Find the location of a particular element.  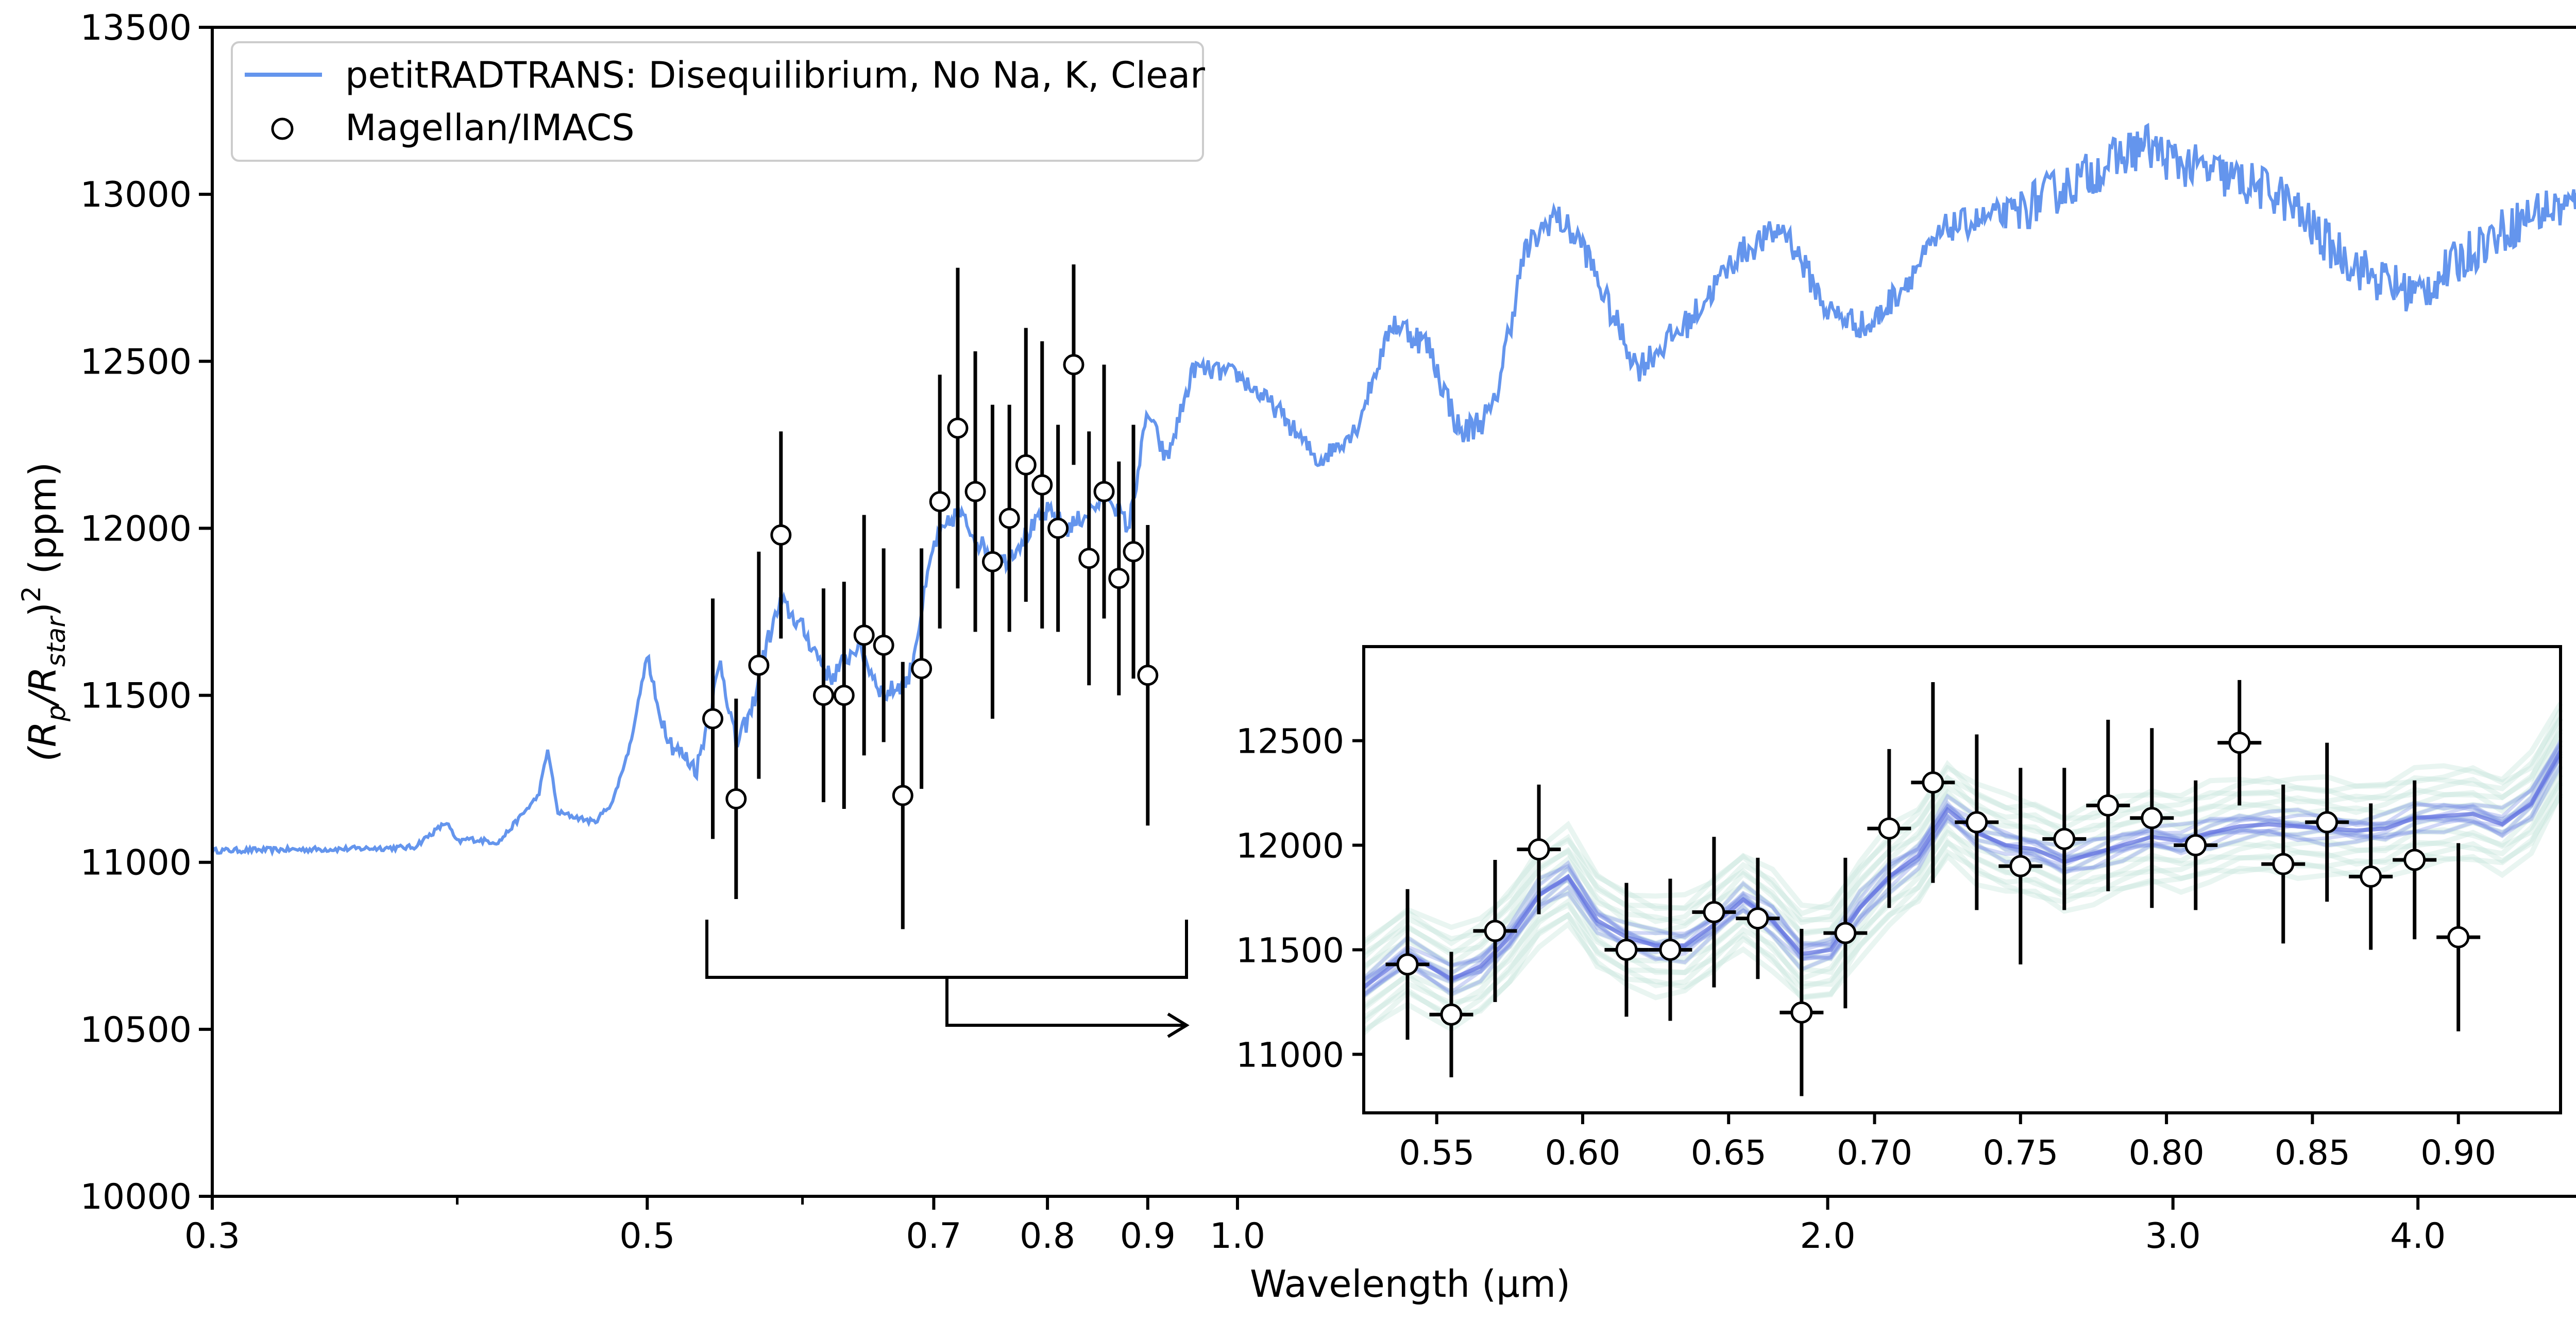

y-axis-label-part: (R is located at coordinates (43, 741).